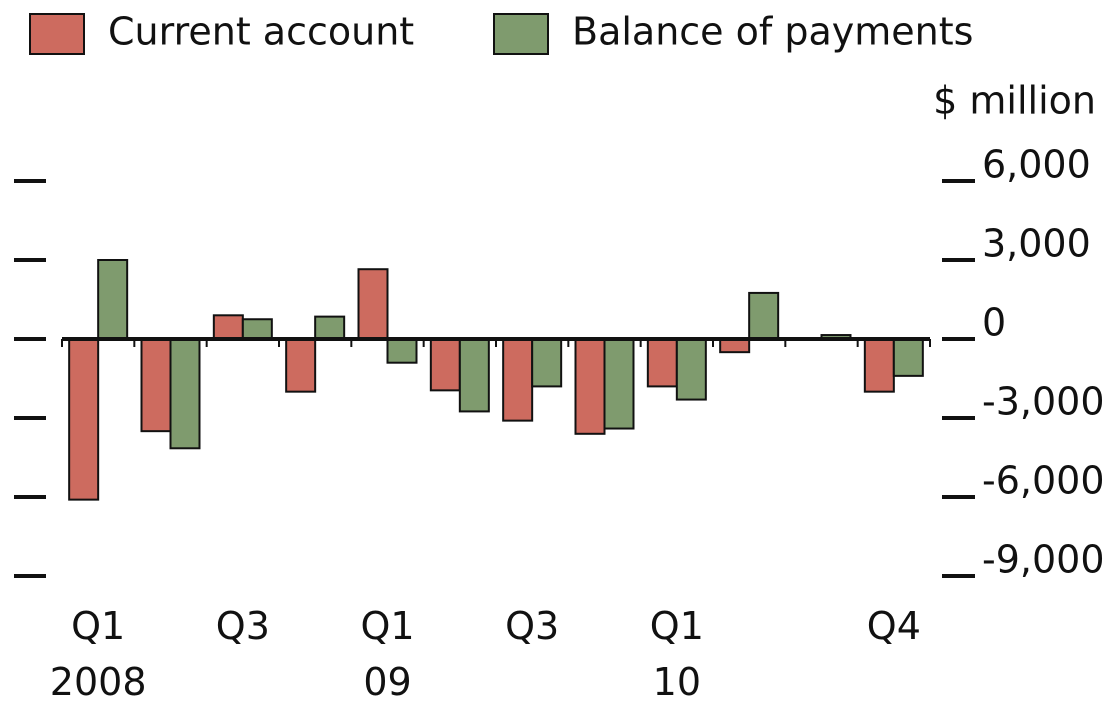 This screenshot has height=701, width=1107. What do you see at coordinates (387, 652) in the screenshot?
I see `x-tick-label: Q1 09` at bounding box center [387, 652].